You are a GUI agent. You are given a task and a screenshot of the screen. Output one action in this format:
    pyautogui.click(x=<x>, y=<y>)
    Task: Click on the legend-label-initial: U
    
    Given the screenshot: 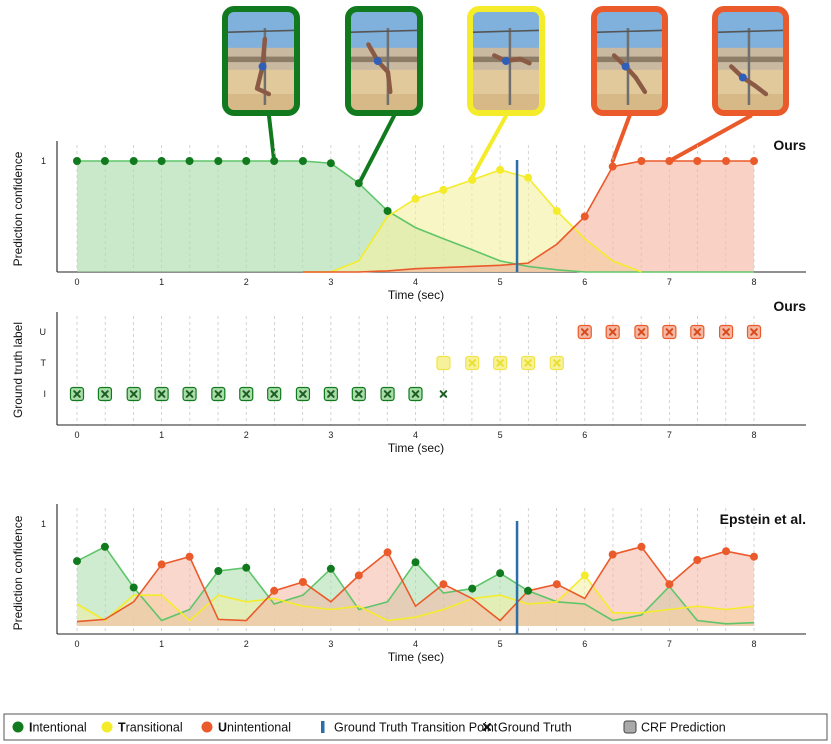 What is the action you would take?
    pyautogui.click(x=222, y=728)
    